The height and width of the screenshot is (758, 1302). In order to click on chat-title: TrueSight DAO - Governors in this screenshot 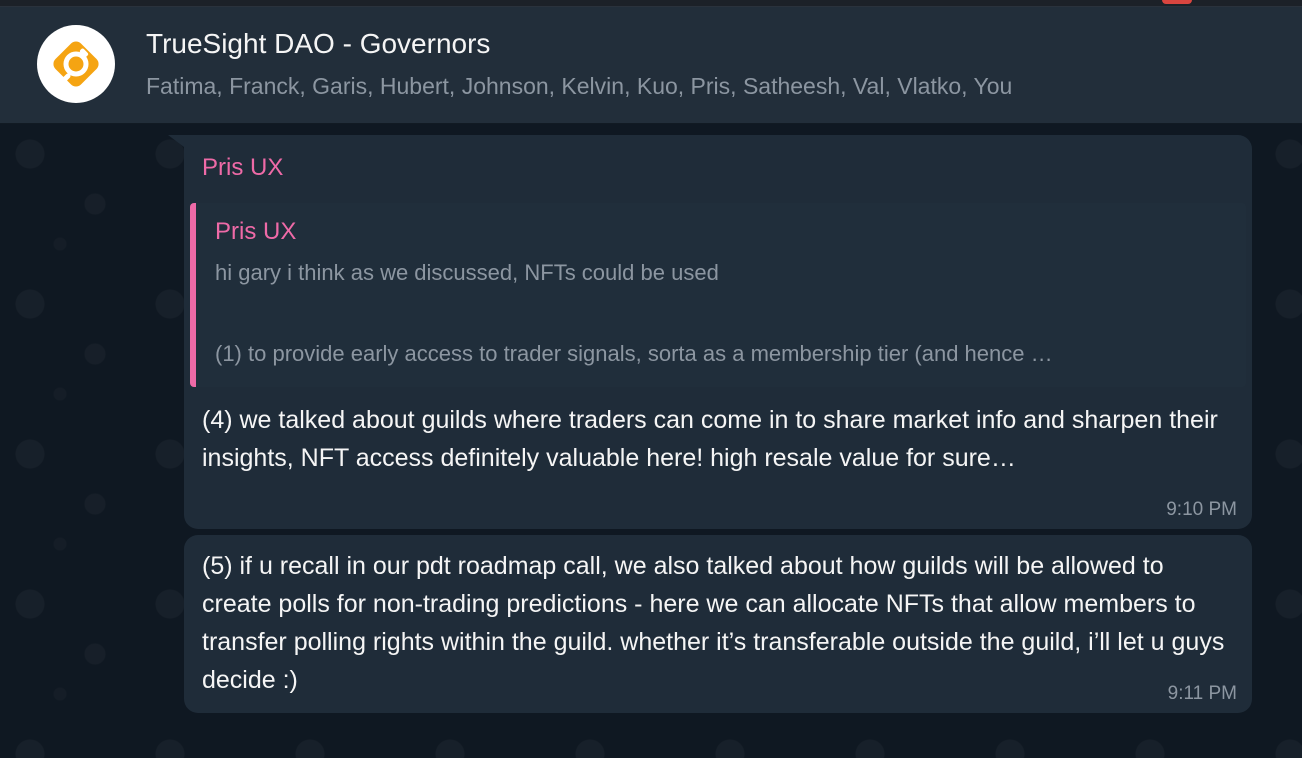, I will do `click(318, 43)`.